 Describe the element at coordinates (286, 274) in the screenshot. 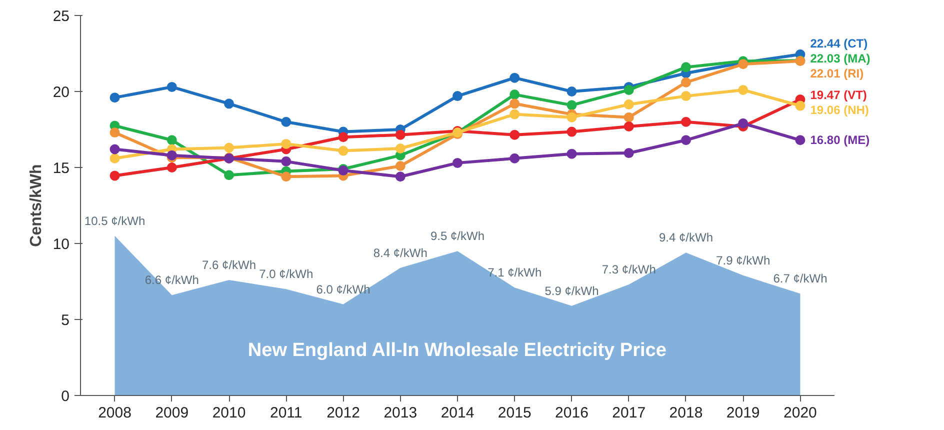

I see `data-label: 7.0 ¢/kWh` at that location.